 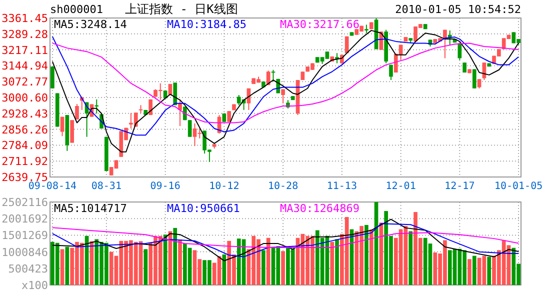 I want to click on y-tick-label: 2856.26, so click(x=25, y=129).